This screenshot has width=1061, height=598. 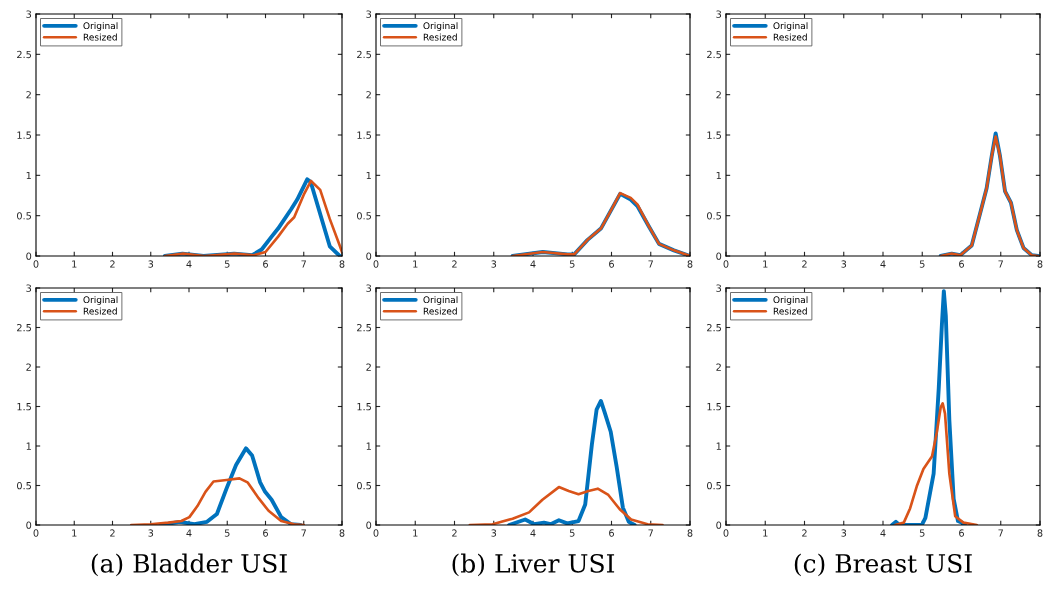 What do you see at coordinates (533, 565) in the screenshot?
I see `text: (b) Liver USI` at bounding box center [533, 565].